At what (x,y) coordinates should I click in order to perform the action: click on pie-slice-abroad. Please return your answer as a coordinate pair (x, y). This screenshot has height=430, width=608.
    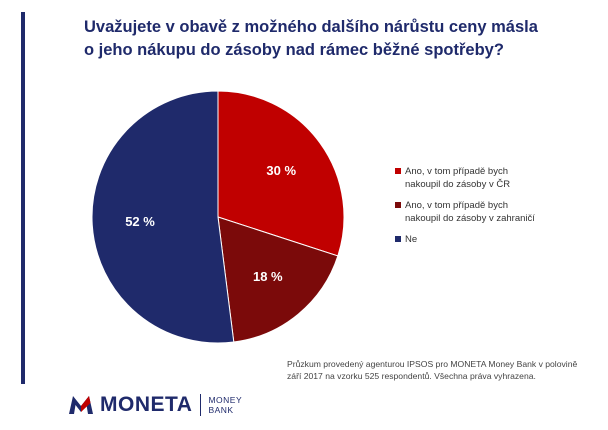
    Looking at the image, I should click on (278, 279).